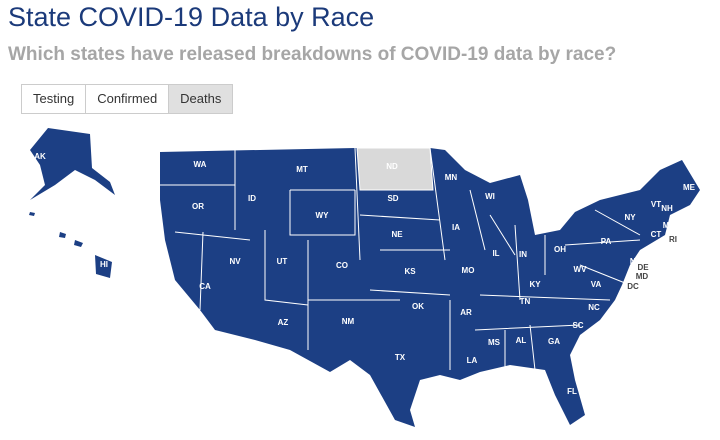  Describe the element at coordinates (594, 307) in the screenshot. I see `state-label: NC` at that location.